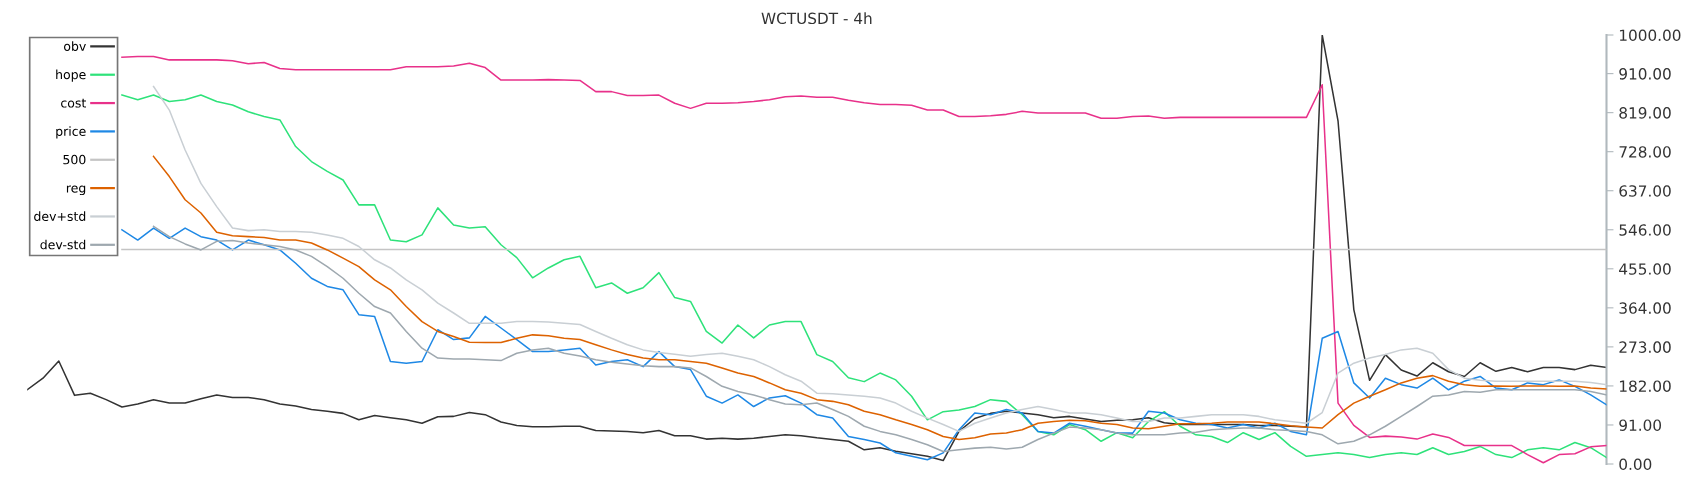 This screenshot has width=1700, height=500. Describe the element at coordinates (1645, 308) in the screenshot. I see `y-tick-label: 364.00` at that location.